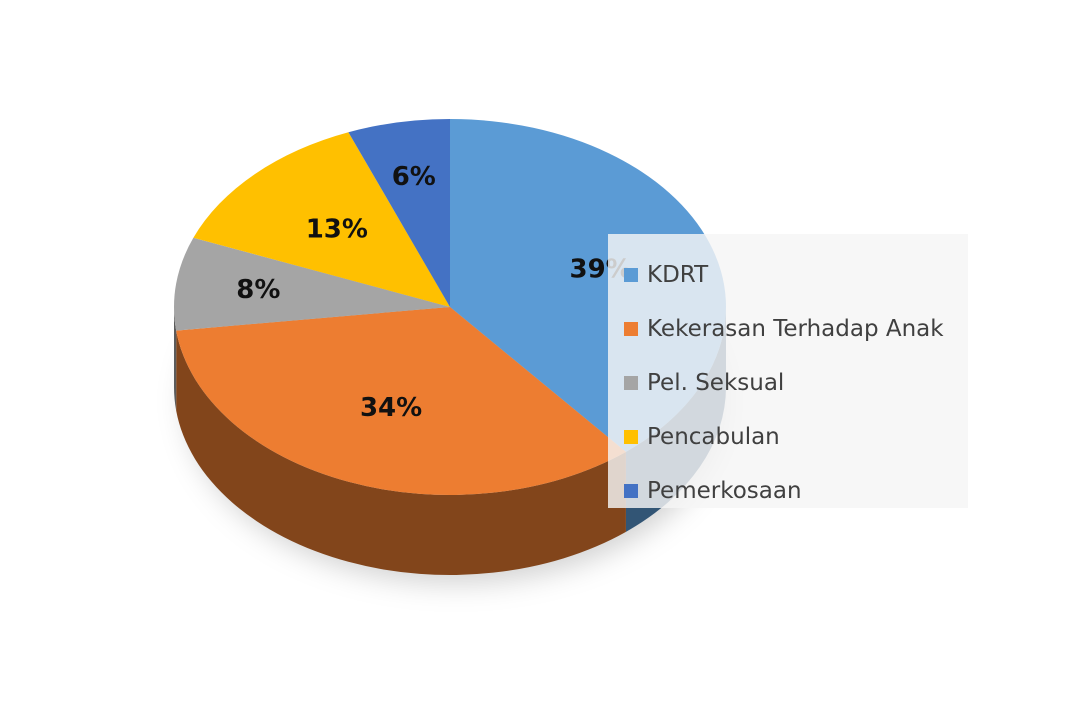 The image size is (1080, 721). Describe the element at coordinates (796, 383) in the screenshot. I see `legend-item-pel-seksual: Pel. Seksual` at that location.